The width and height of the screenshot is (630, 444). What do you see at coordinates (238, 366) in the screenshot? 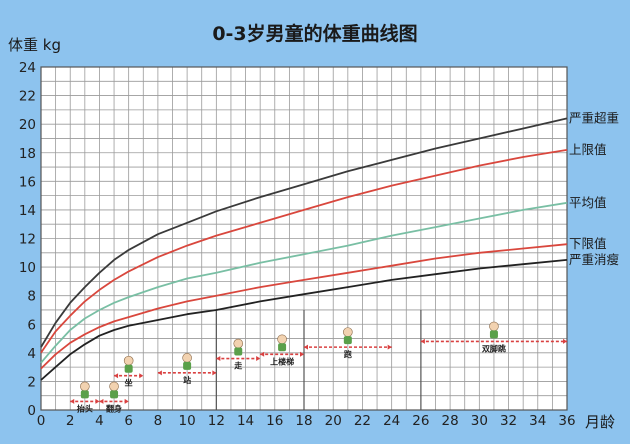
I see `milestone-label: 走` at bounding box center [238, 366].